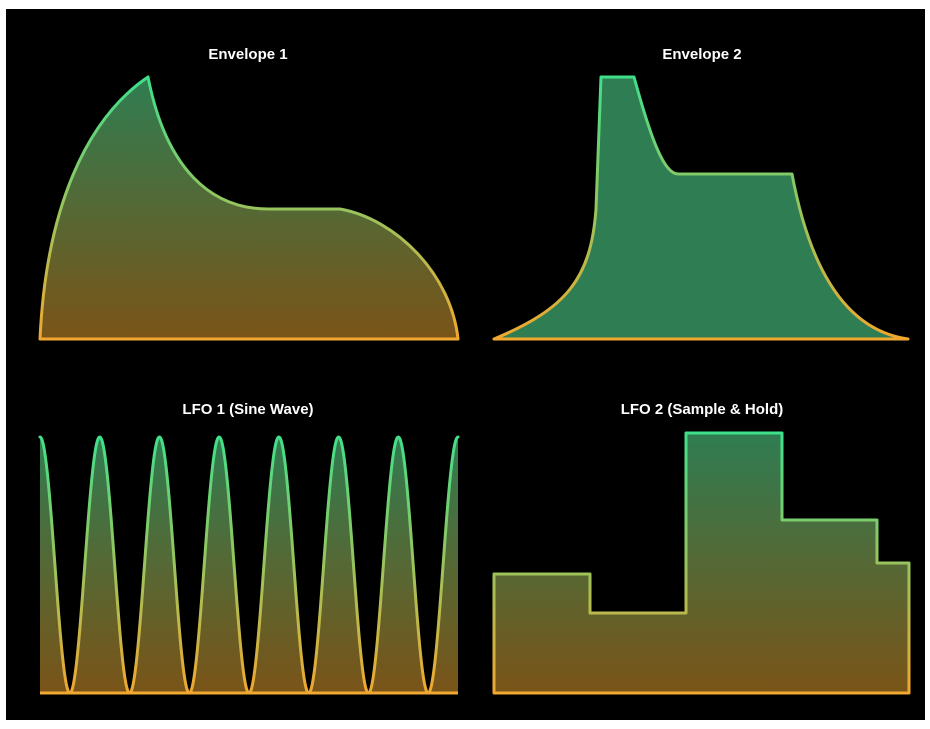 The image size is (930, 729). Describe the element at coordinates (701, 54) in the screenshot. I see `envelope2-title: Envelope 2` at that location.